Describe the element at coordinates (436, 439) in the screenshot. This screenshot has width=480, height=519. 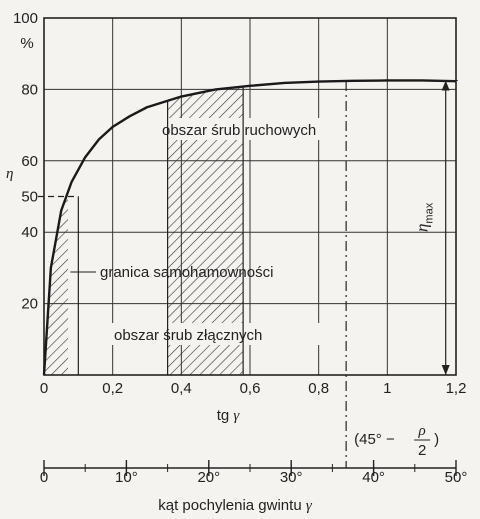
I see `optimum-angle-close: )` at that location.